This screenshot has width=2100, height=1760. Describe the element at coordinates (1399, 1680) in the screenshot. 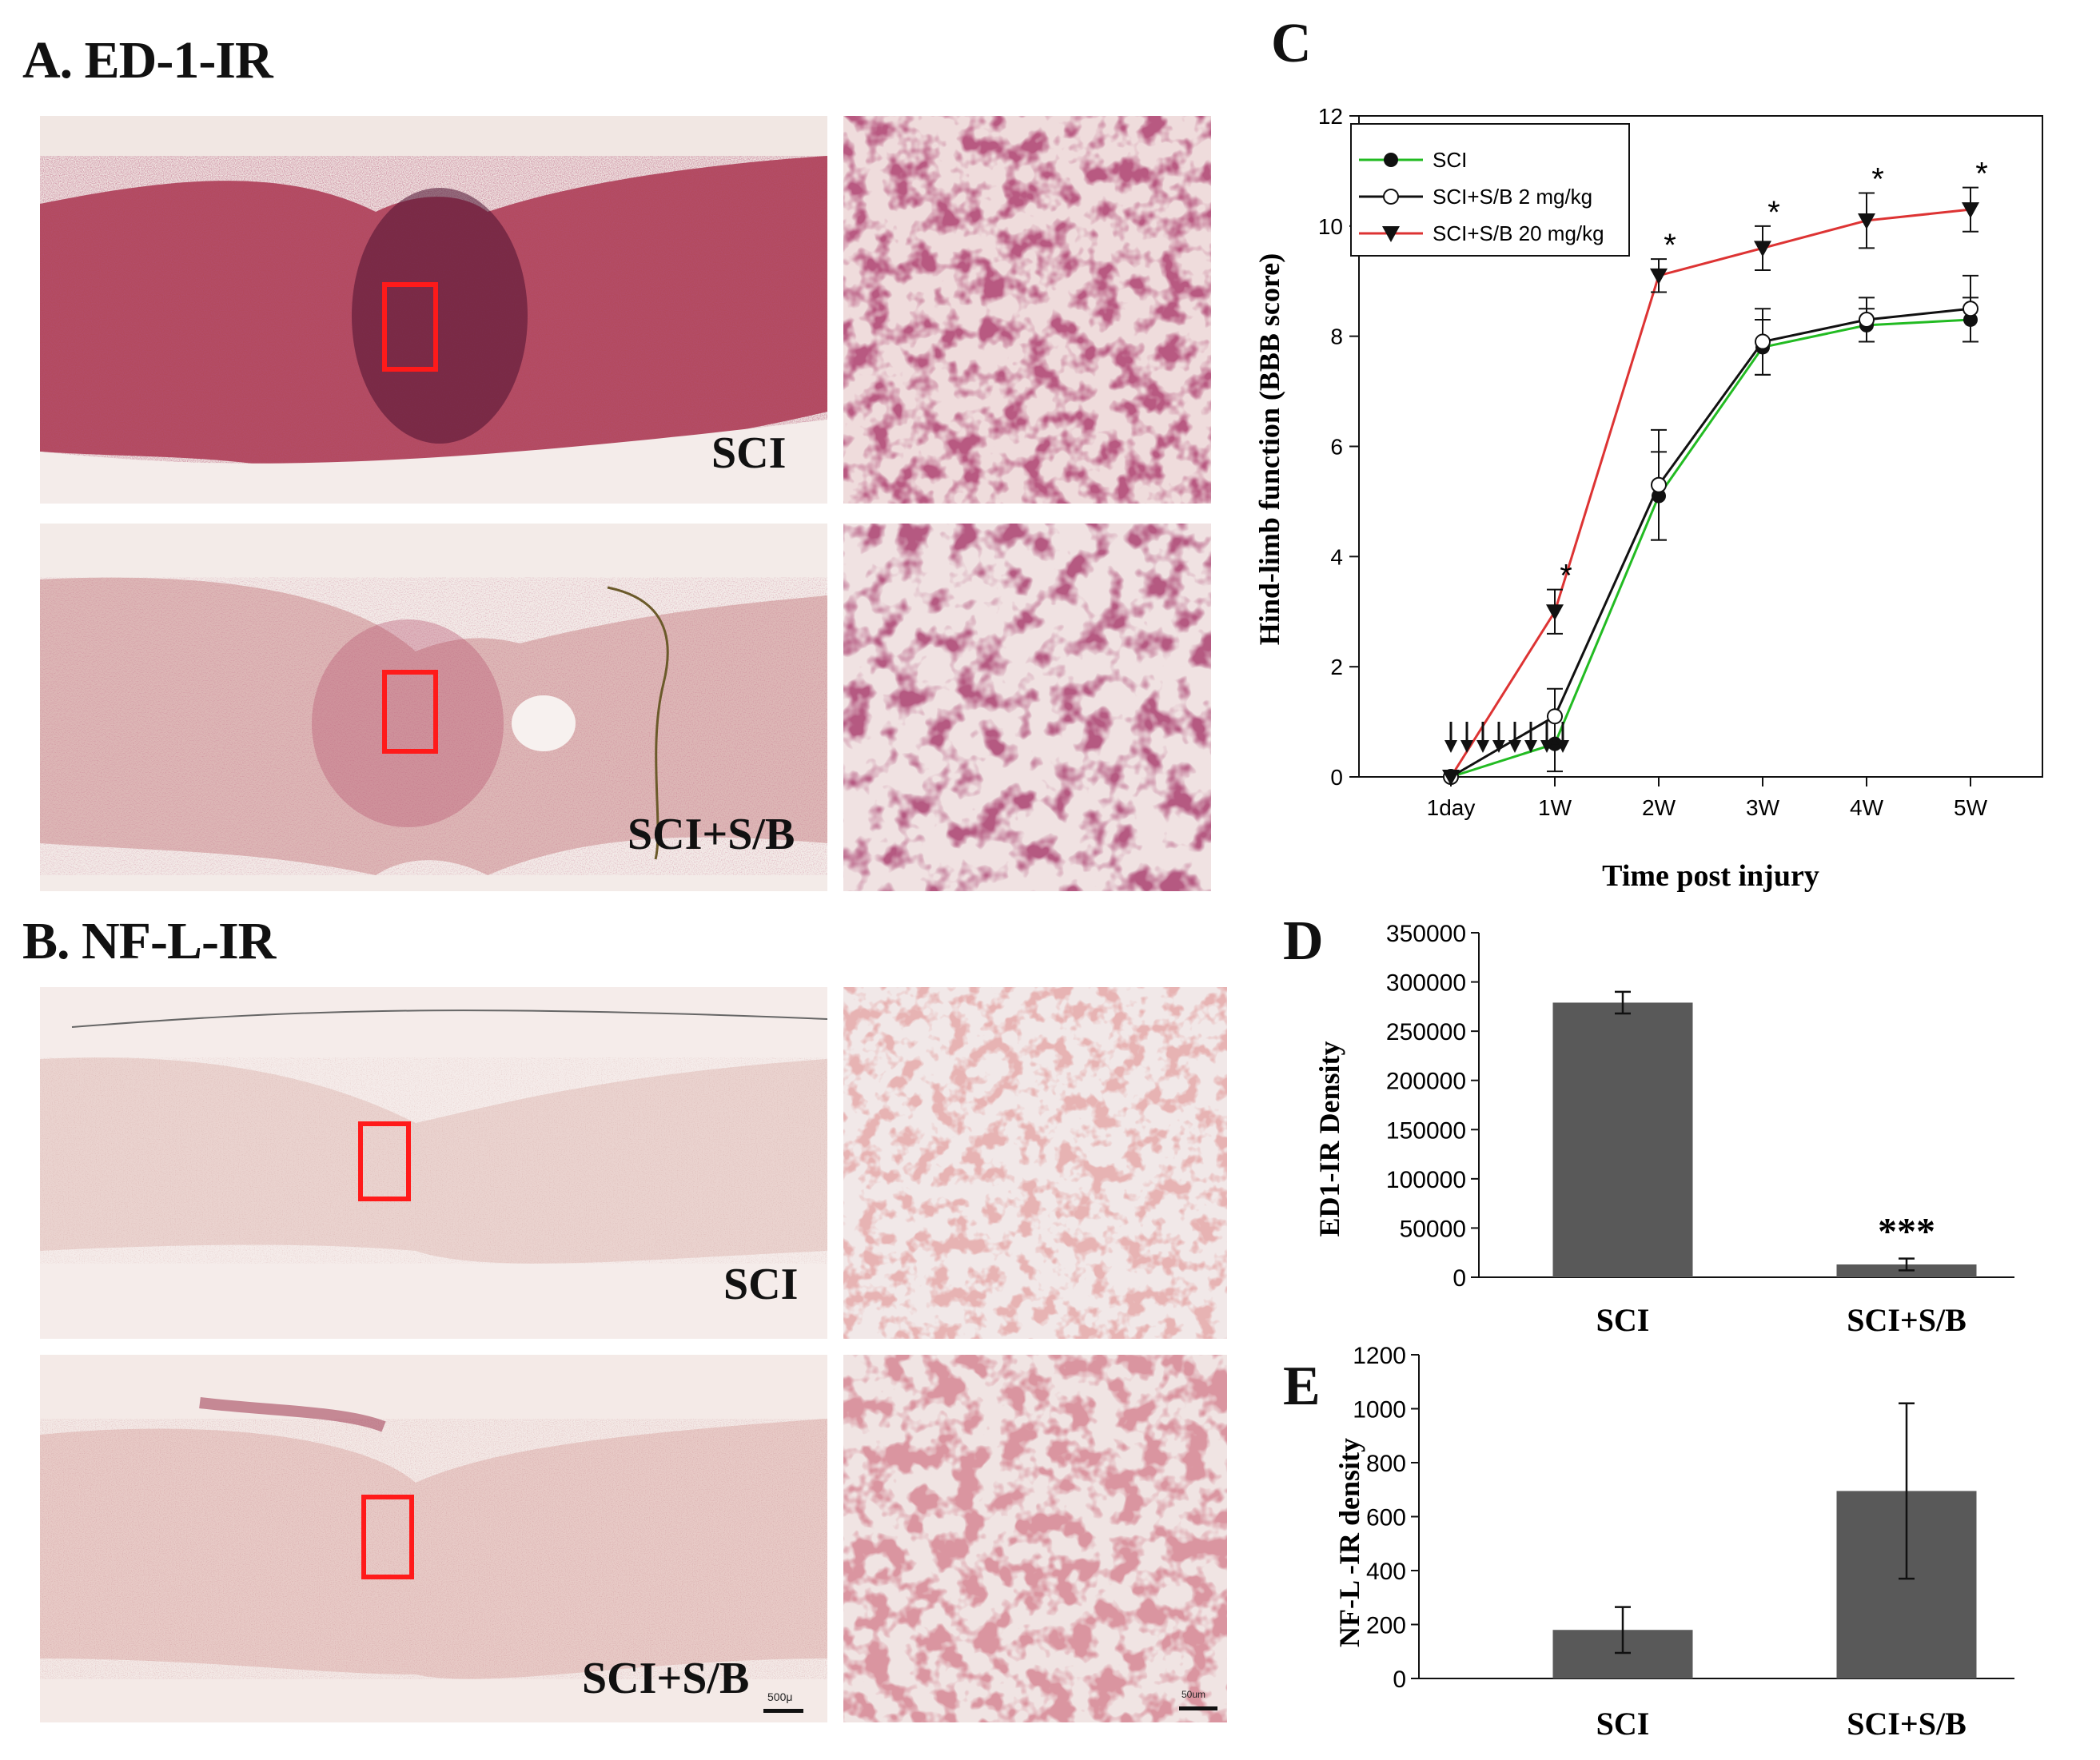

I see `chart-e-ytick-label: 0` at that location.